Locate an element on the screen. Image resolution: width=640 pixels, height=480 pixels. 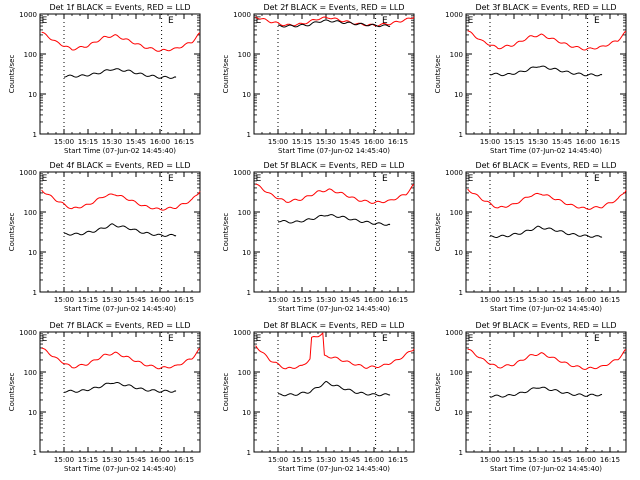
panel-title: Det 1f BLACK = Events, RED = LLD is located at coordinates (119, 7).